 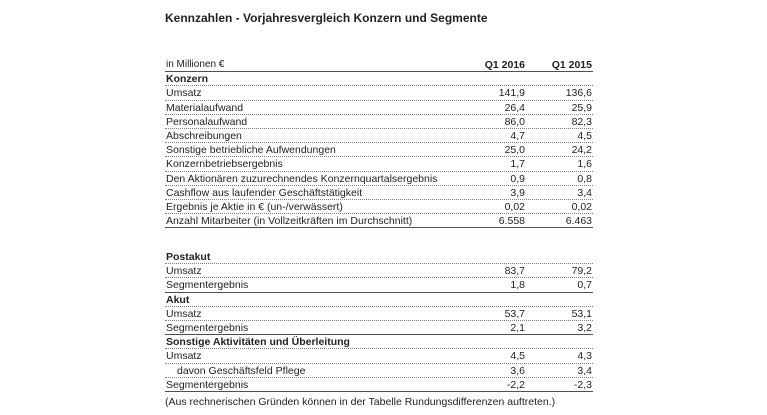 I want to click on value-q1-2016: 1,7, so click(x=517, y=164).